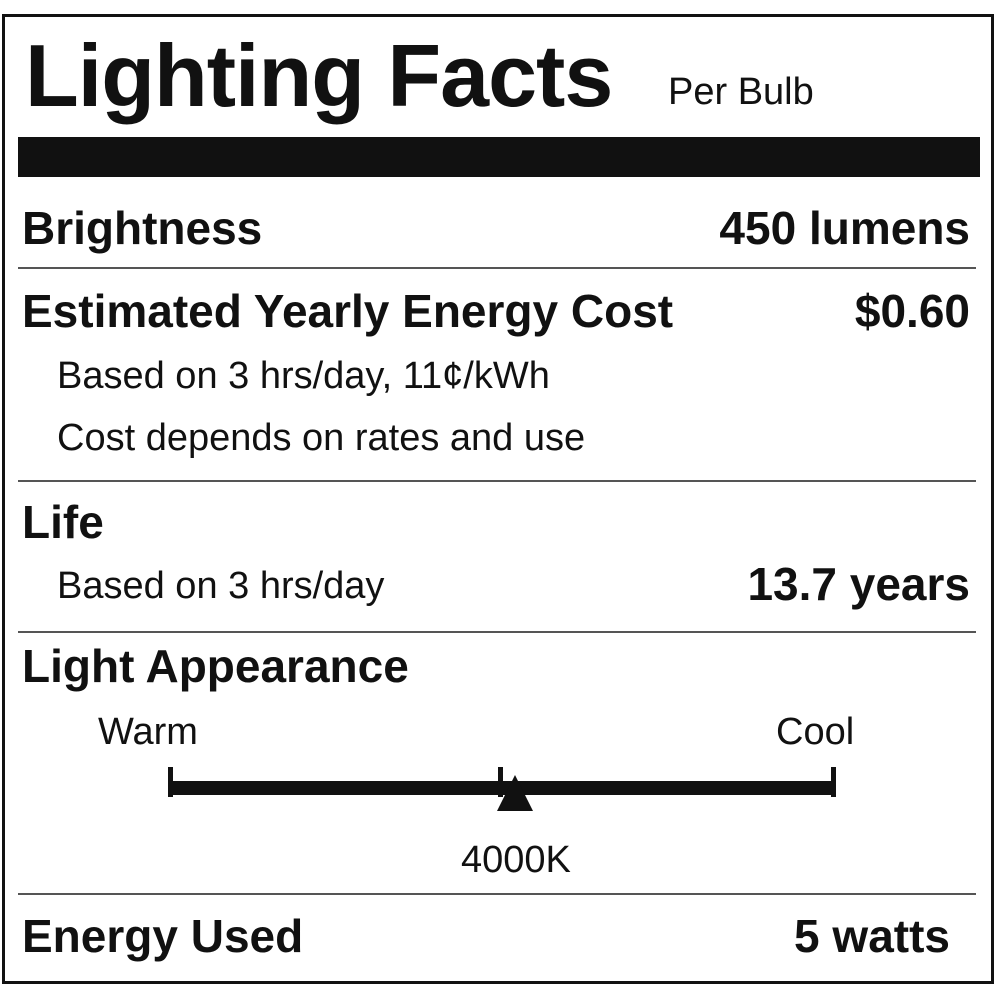 The width and height of the screenshot is (1000, 1000). Describe the element at coordinates (319, 75) in the screenshot. I see `label-title: Lighting Facts` at that location.